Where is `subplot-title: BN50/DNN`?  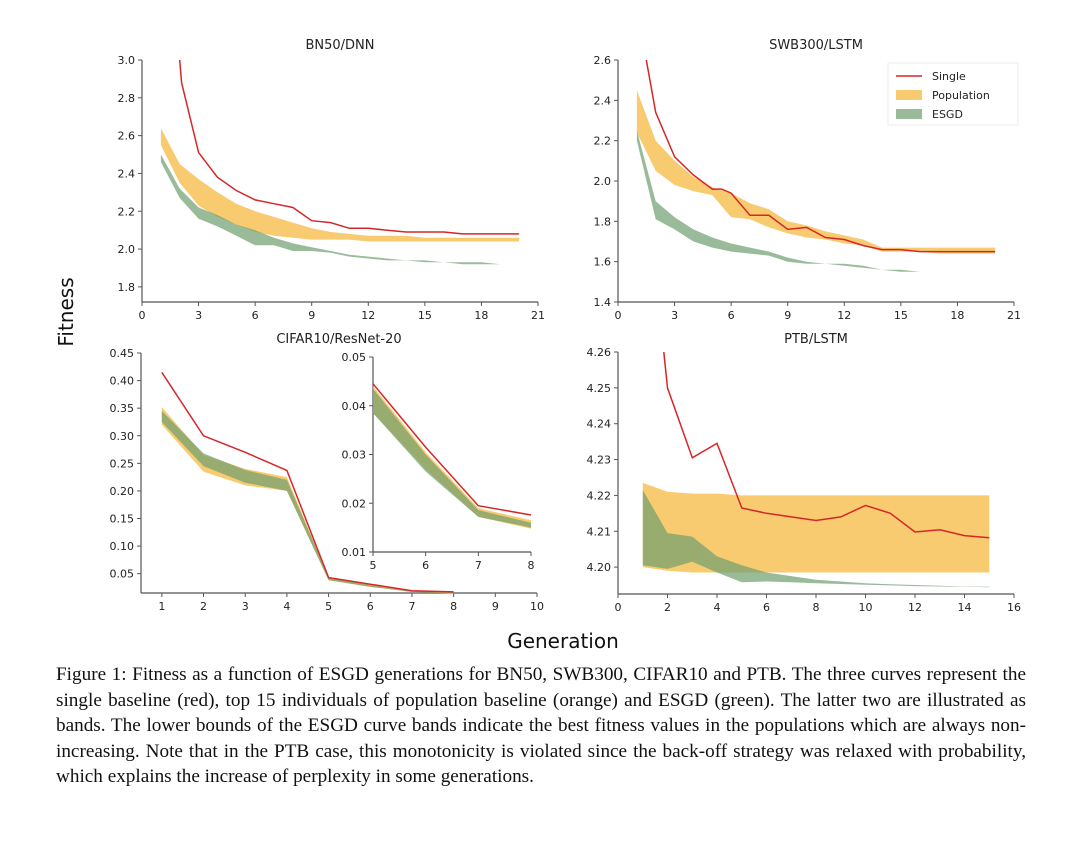 subplot-title: BN50/DNN is located at coordinates (339, 45).